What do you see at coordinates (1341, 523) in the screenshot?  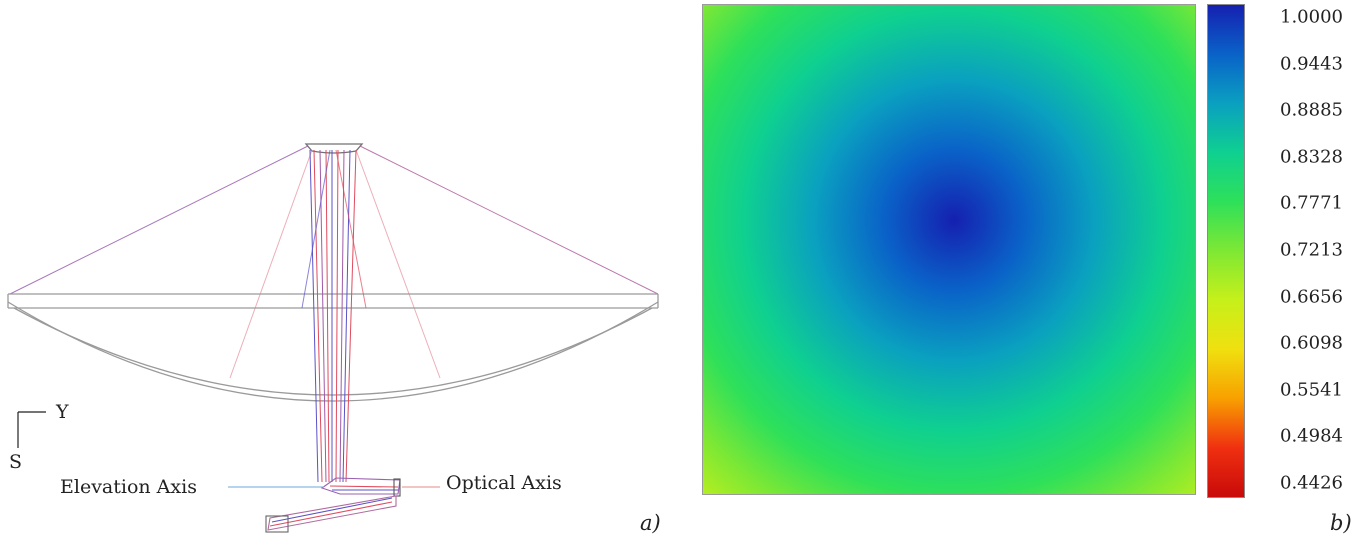 I see `panel-b-tag: b)` at bounding box center [1341, 523].